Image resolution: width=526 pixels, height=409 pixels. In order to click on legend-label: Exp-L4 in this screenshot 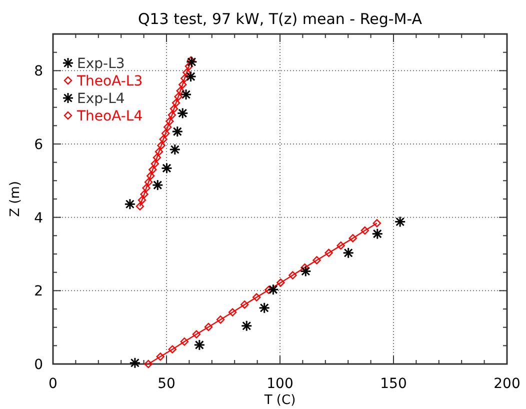, I will do `click(101, 99)`.